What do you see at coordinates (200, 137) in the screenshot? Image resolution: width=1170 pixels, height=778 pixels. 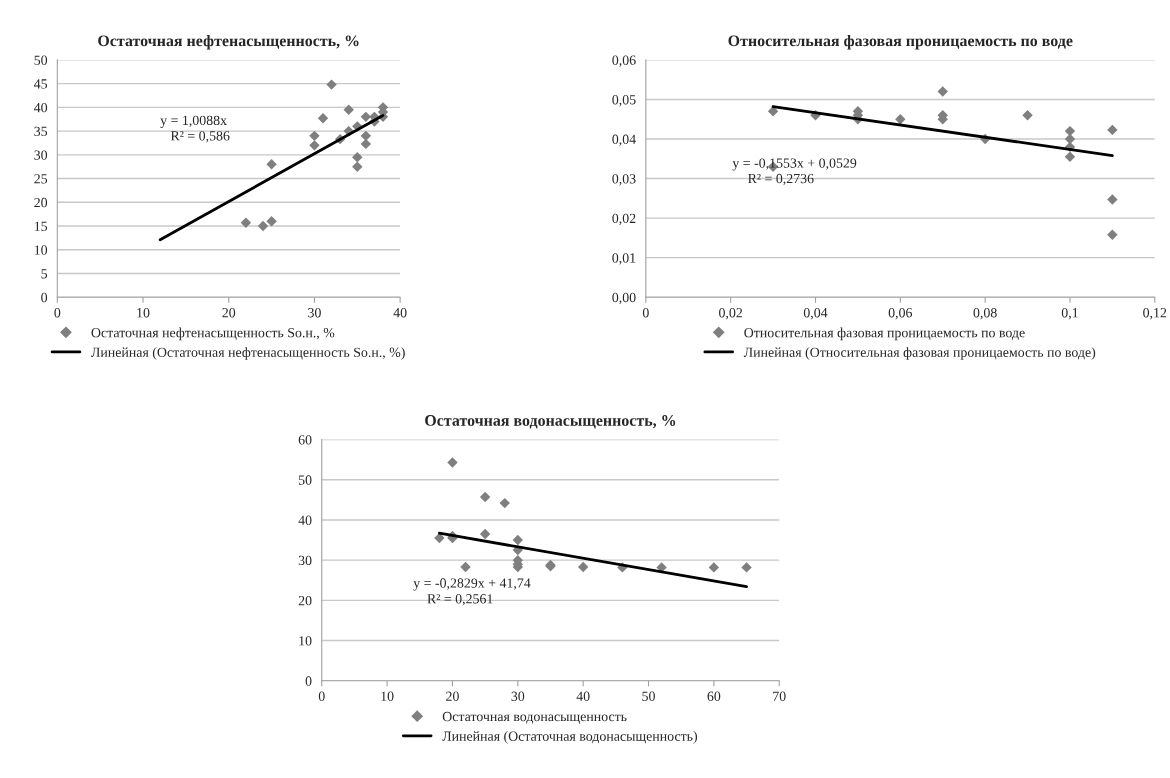 I see `annotation: R² = 0,586` at bounding box center [200, 137].